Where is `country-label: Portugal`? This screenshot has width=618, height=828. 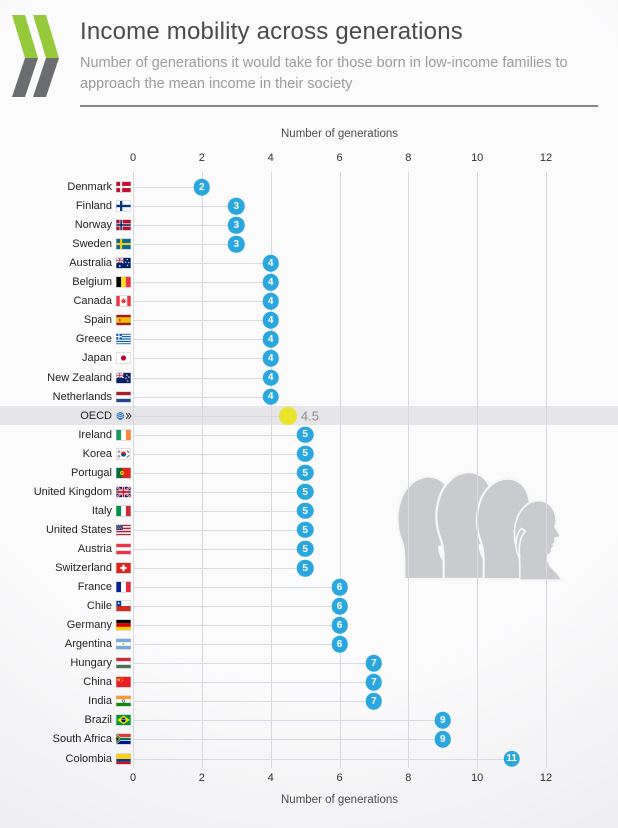
country-label: Portugal is located at coordinates (91, 472).